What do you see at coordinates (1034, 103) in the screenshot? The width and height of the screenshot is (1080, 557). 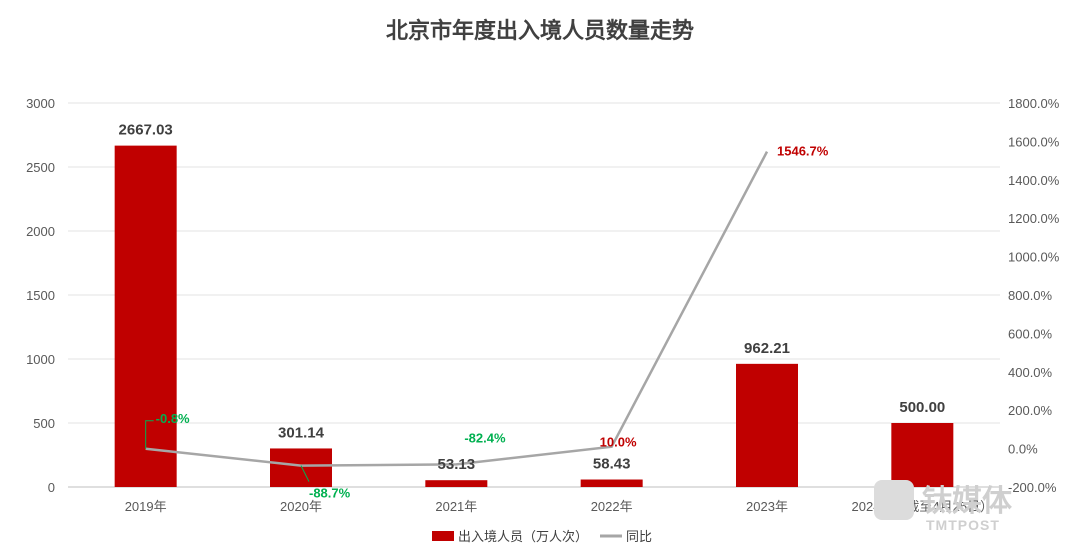 I see `y-right-tick-label: 1800.0%` at bounding box center [1034, 103].